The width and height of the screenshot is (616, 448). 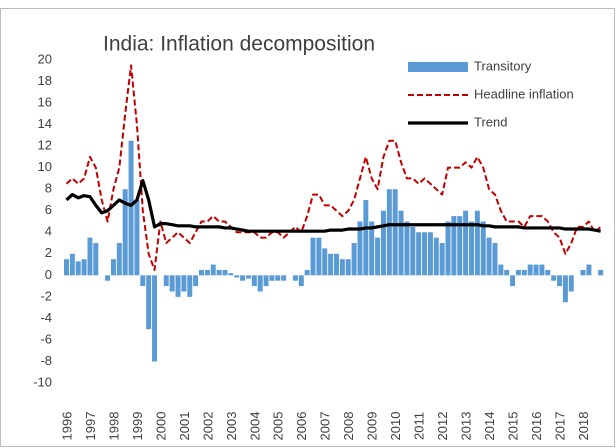 I want to click on x-tick-label: 2013, so click(x=466, y=426).